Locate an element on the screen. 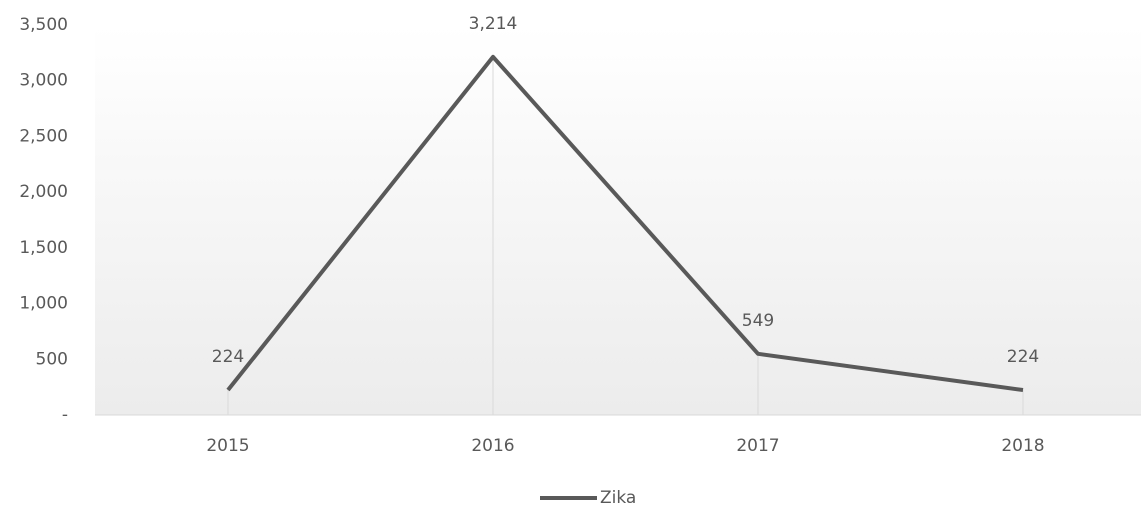 The width and height of the screenshot is (1141, 509). x-tick-label: 2018 is located at coordinates (1022, 446).